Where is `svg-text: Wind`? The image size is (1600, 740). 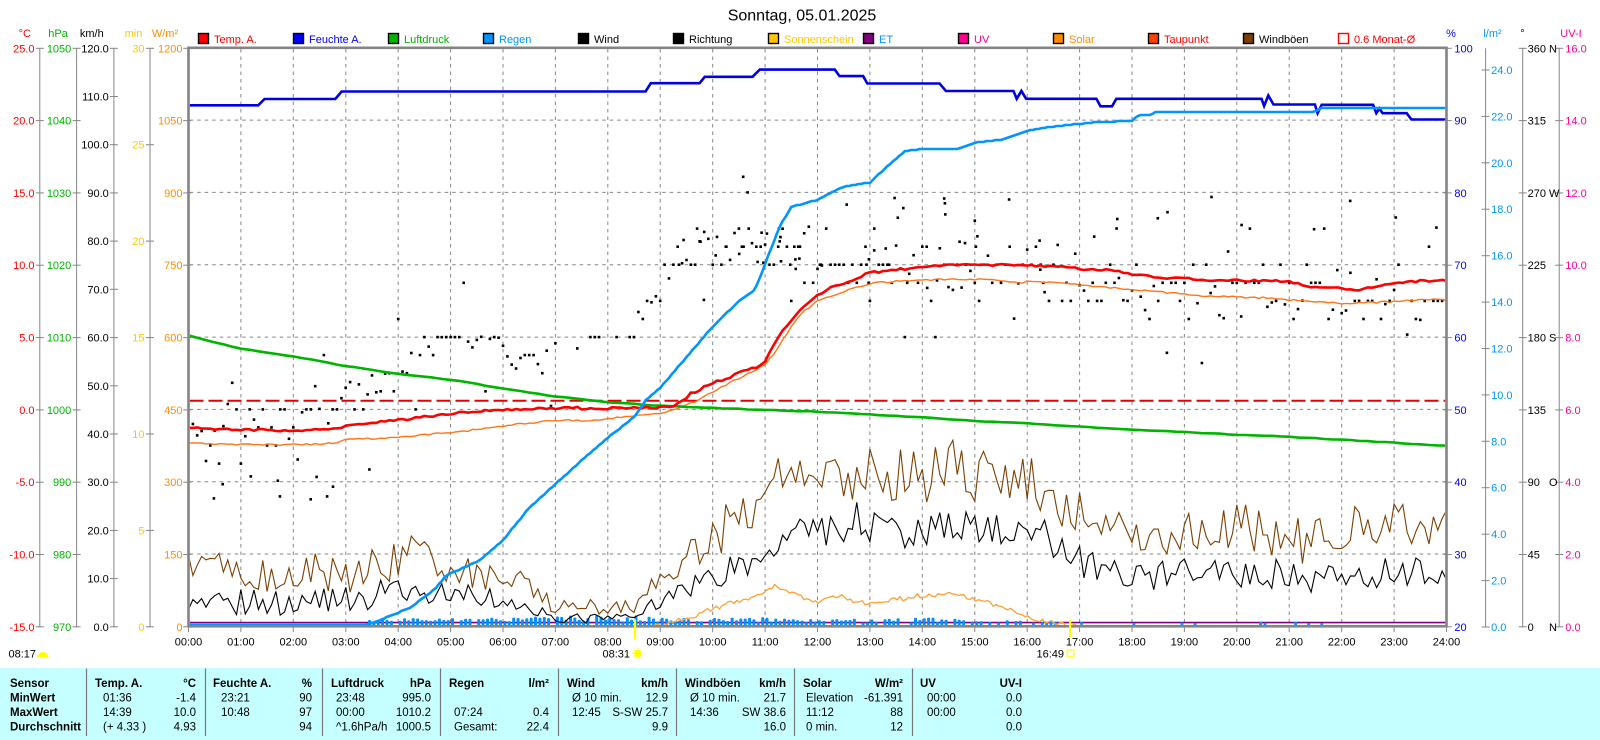
svg-text: Wind is located at coordinates (581, 684).